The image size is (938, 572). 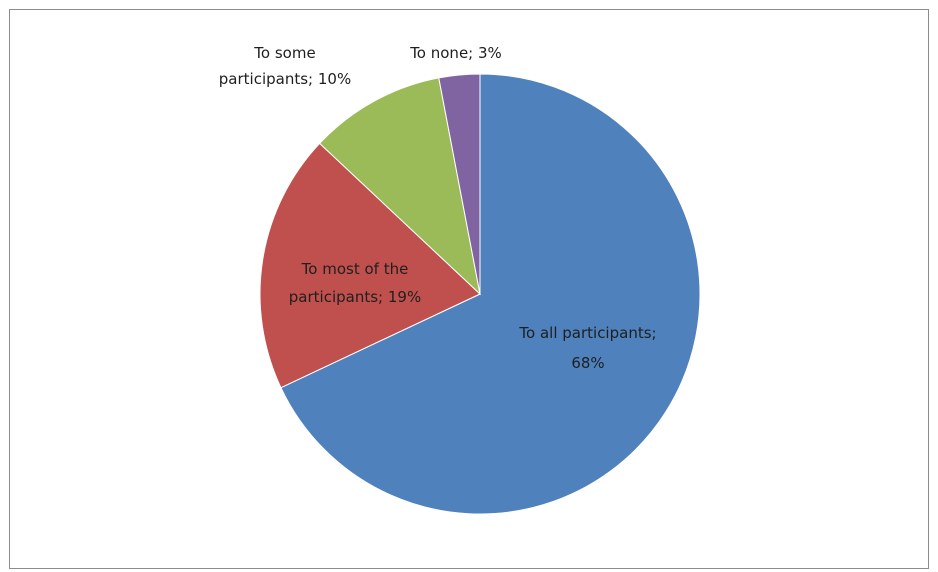 I want to click on pie-slice-to-none, so click(x=459, y=184).